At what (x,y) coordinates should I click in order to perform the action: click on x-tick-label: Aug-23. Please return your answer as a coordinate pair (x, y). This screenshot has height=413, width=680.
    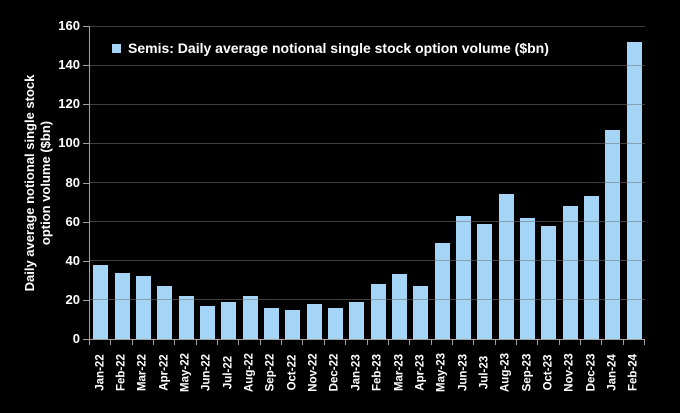
    Looking at the image, I should click on (505, 372).